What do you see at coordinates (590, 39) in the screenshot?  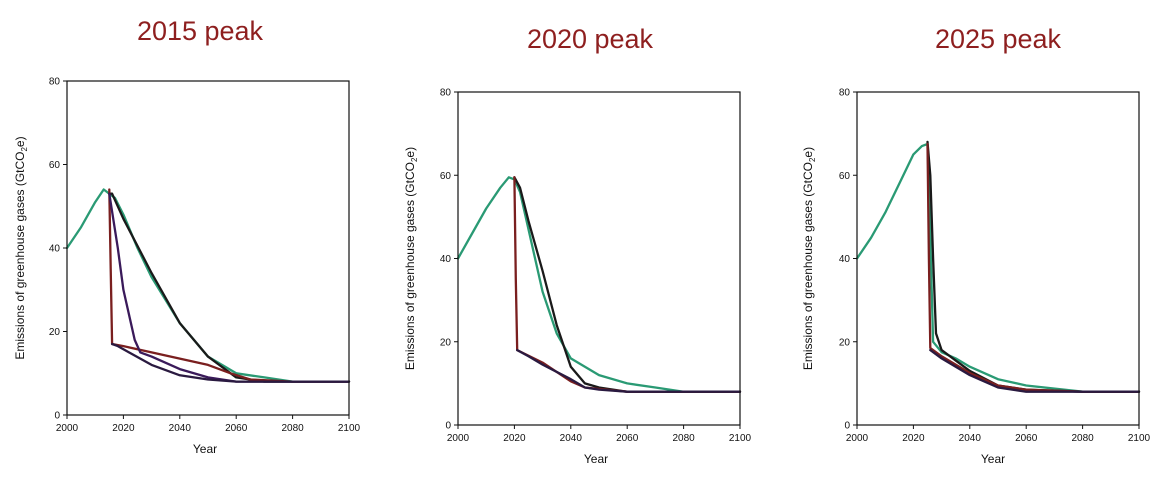 I see `chart-title: 2020 peak` at bounding box center [590, 39].